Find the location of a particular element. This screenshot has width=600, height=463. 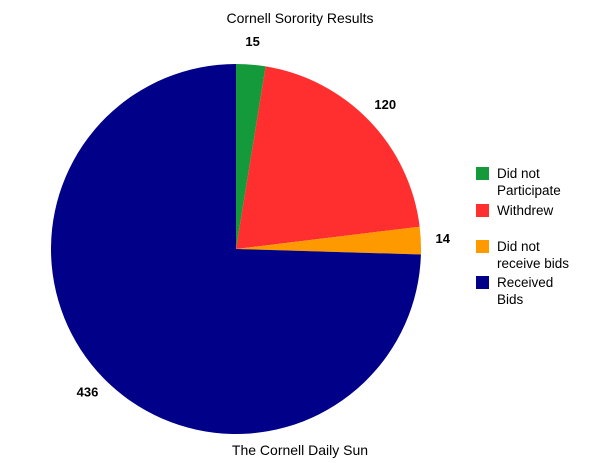

pie-slice-did-not-participate is located at coordinates (251, 156).